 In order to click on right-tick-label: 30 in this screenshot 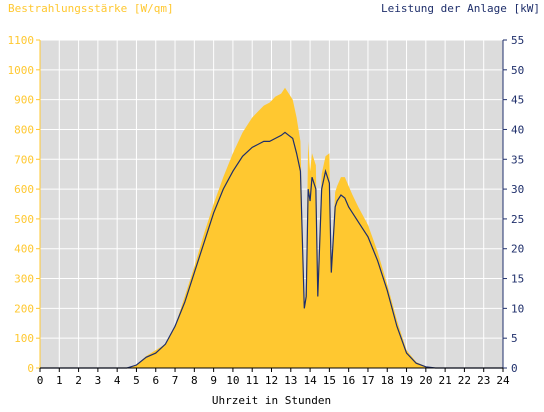, I will do `click(517, 189)`.